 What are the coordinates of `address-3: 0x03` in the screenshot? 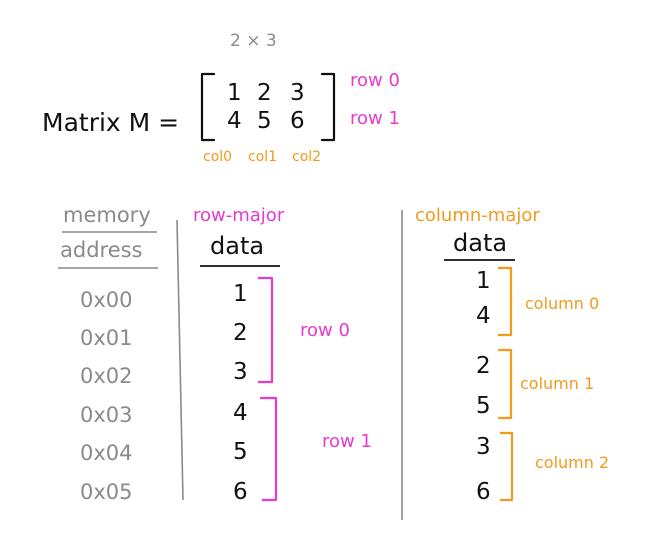 It's located at (106, 415).